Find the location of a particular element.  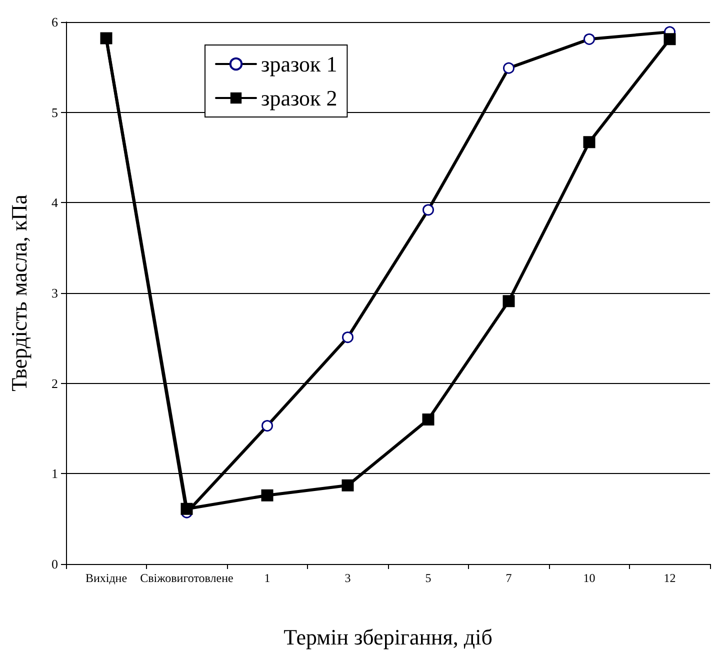

x-tick-label: 12 is located at coordinates (670, 578).